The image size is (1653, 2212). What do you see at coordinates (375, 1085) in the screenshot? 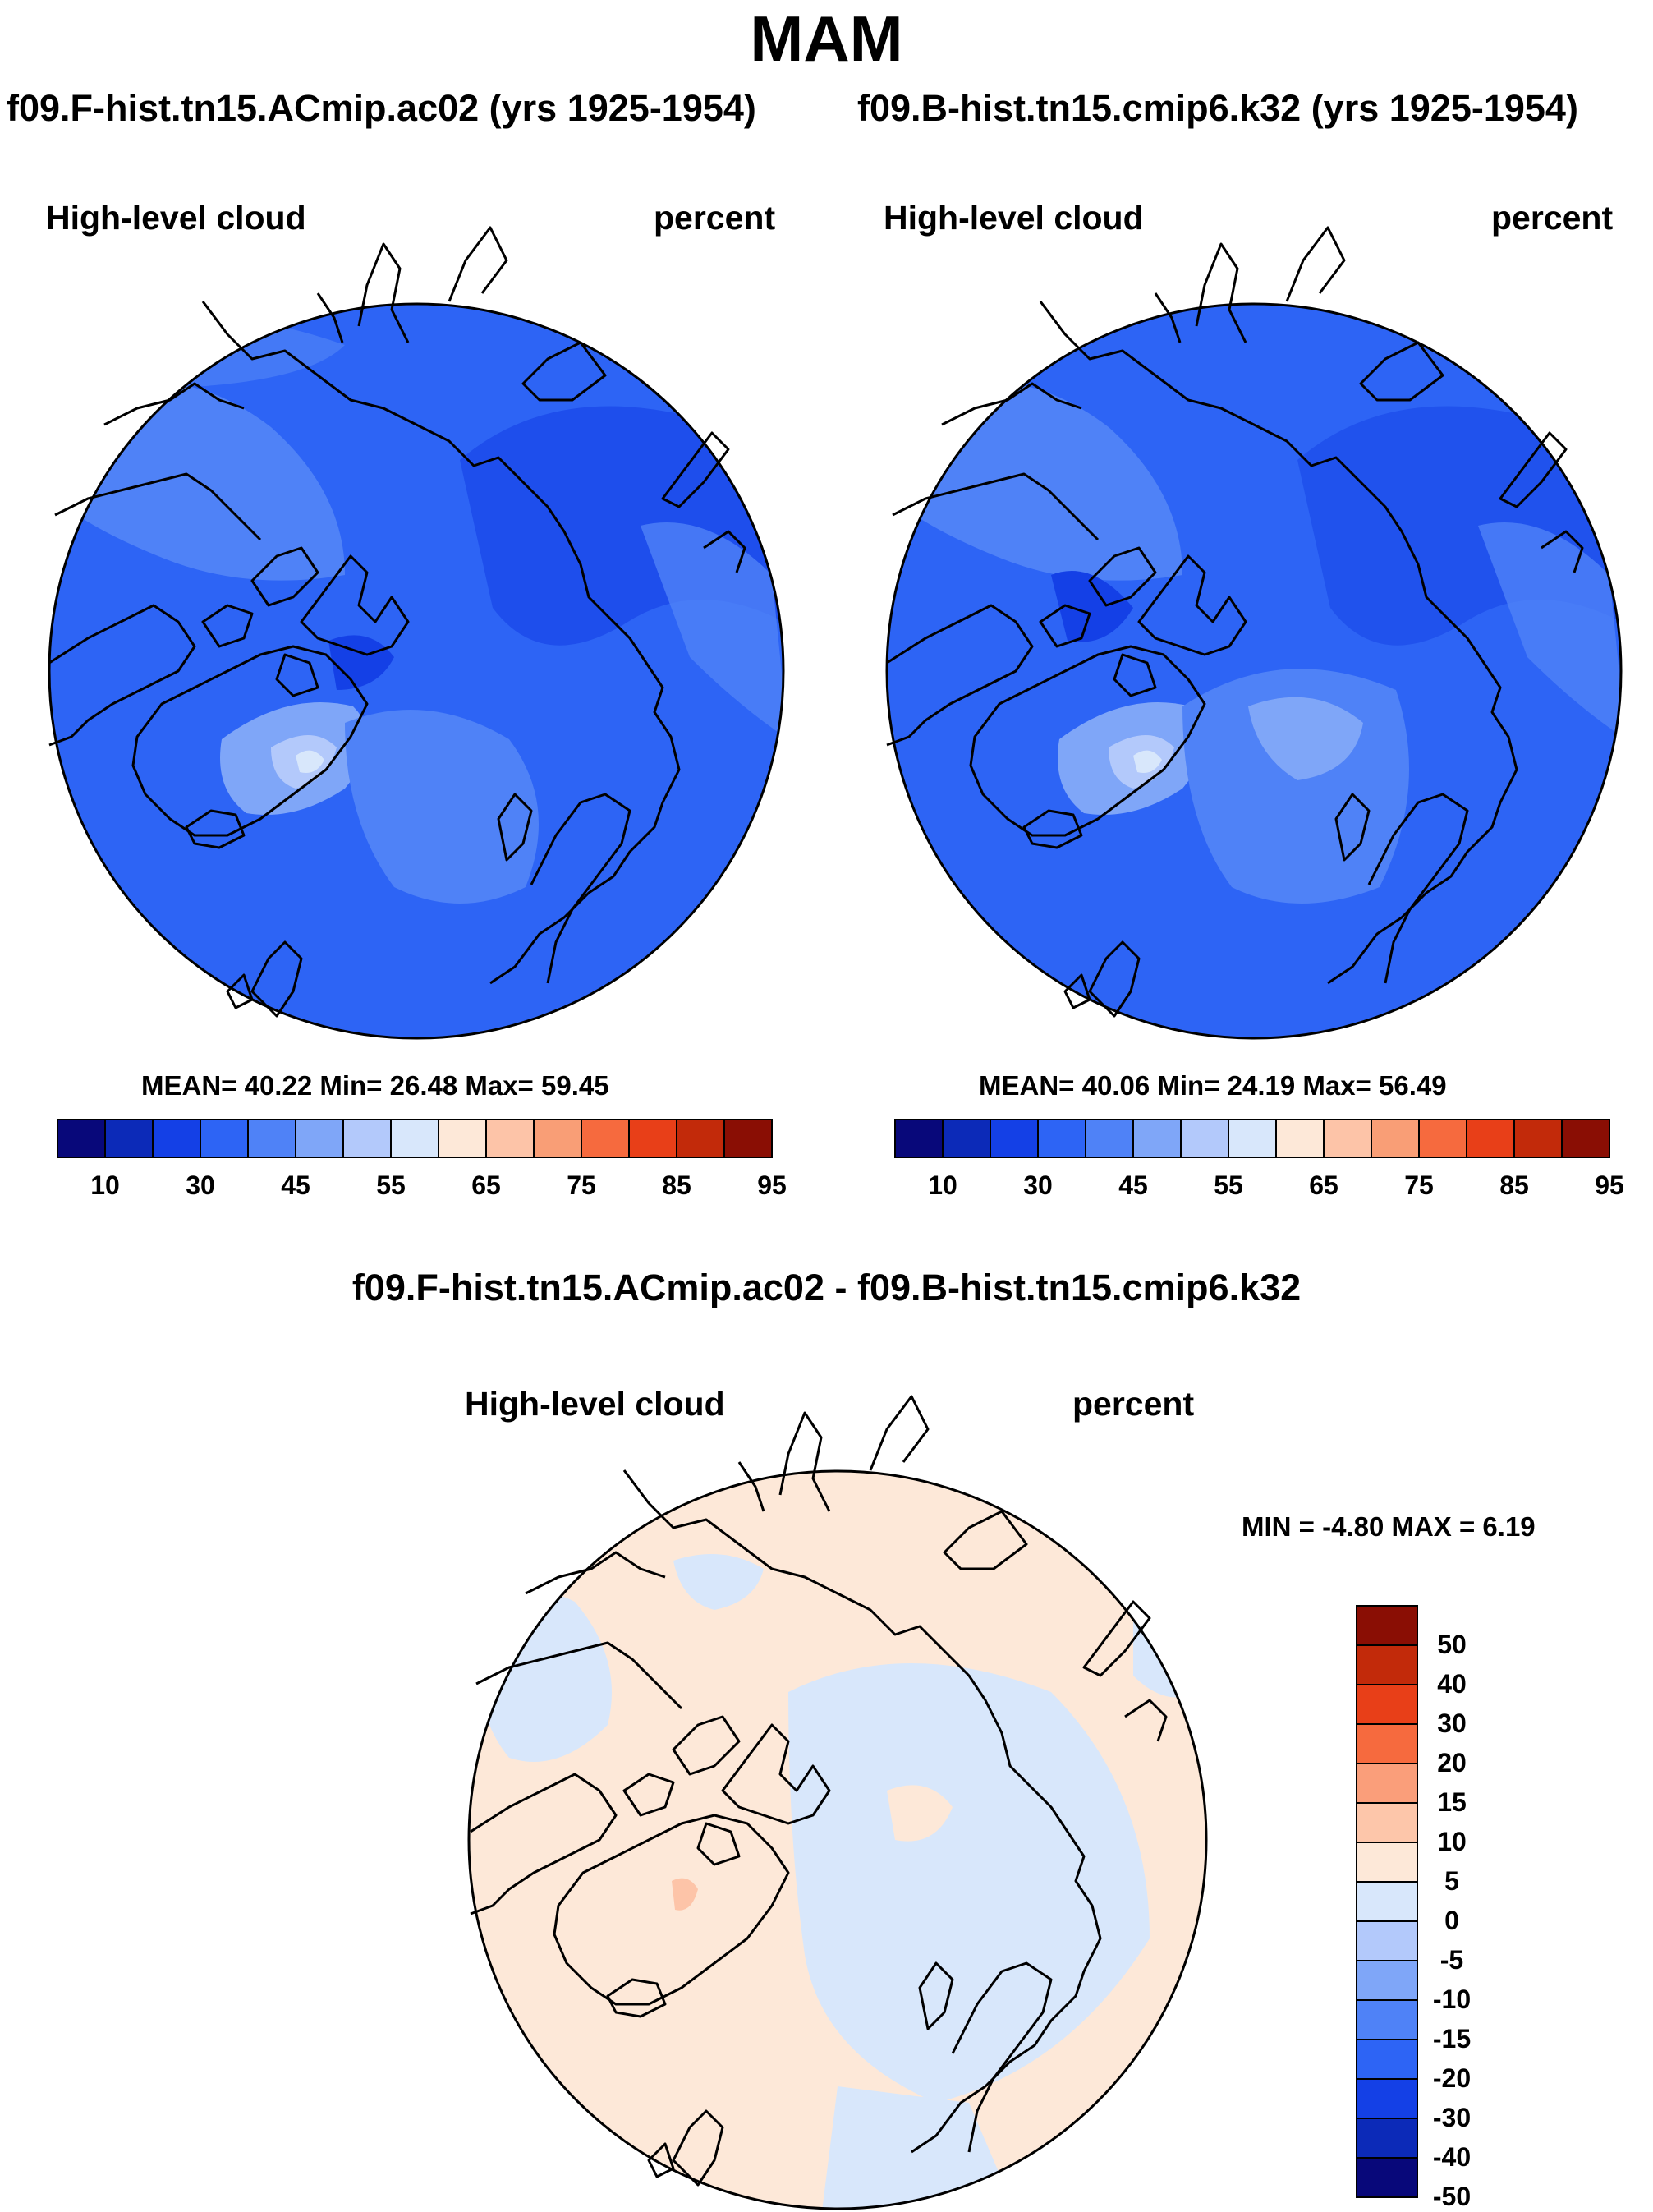
I see `panel-1-stats: MEAN= 40.22 Min= 26.48 Max= 59.45` at bounding box center [375, 1085].